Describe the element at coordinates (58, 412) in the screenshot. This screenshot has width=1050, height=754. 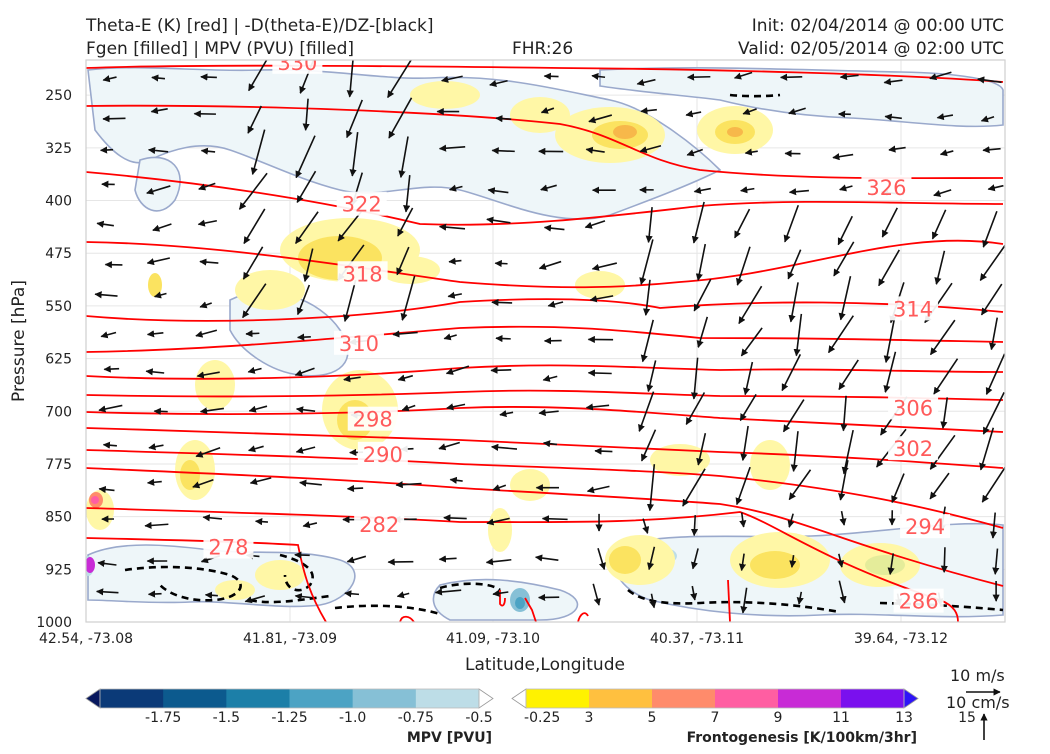
I see `y-tick-label: 700` at that location.